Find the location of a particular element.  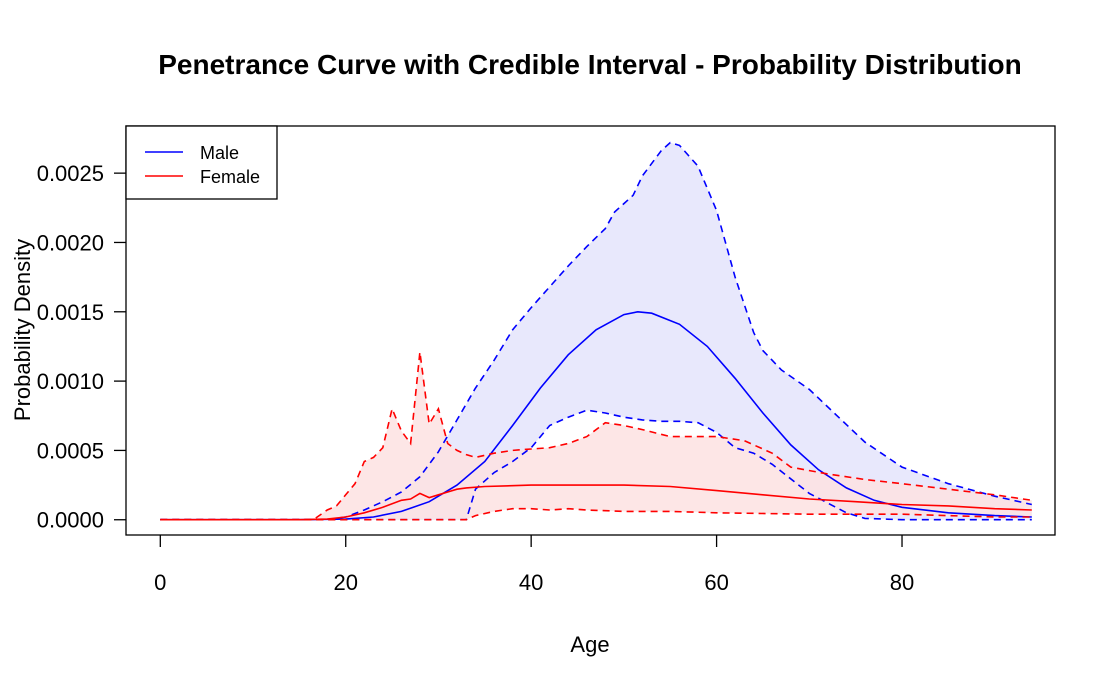

y-tick-label: 0.0025 is located at coordinates (70, 173).